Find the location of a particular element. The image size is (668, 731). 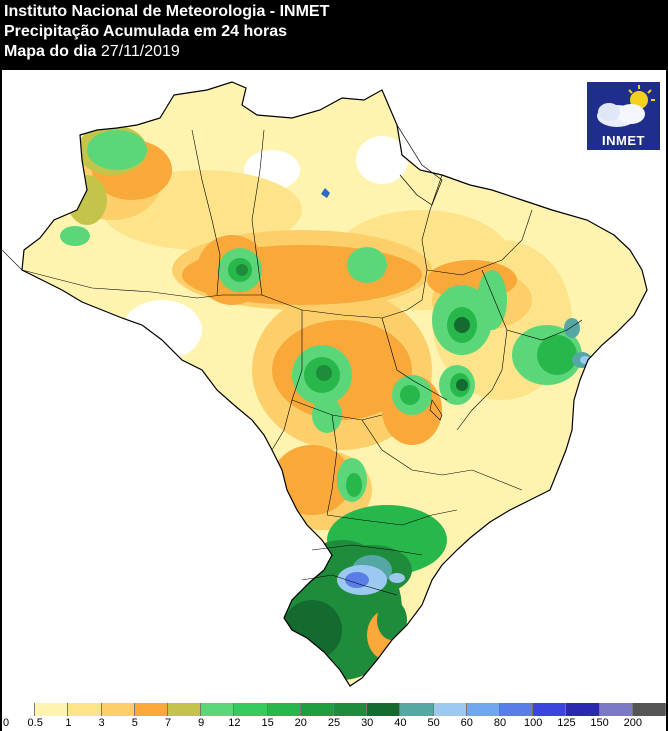

coastline-detail is located at coordinates (419, 165).